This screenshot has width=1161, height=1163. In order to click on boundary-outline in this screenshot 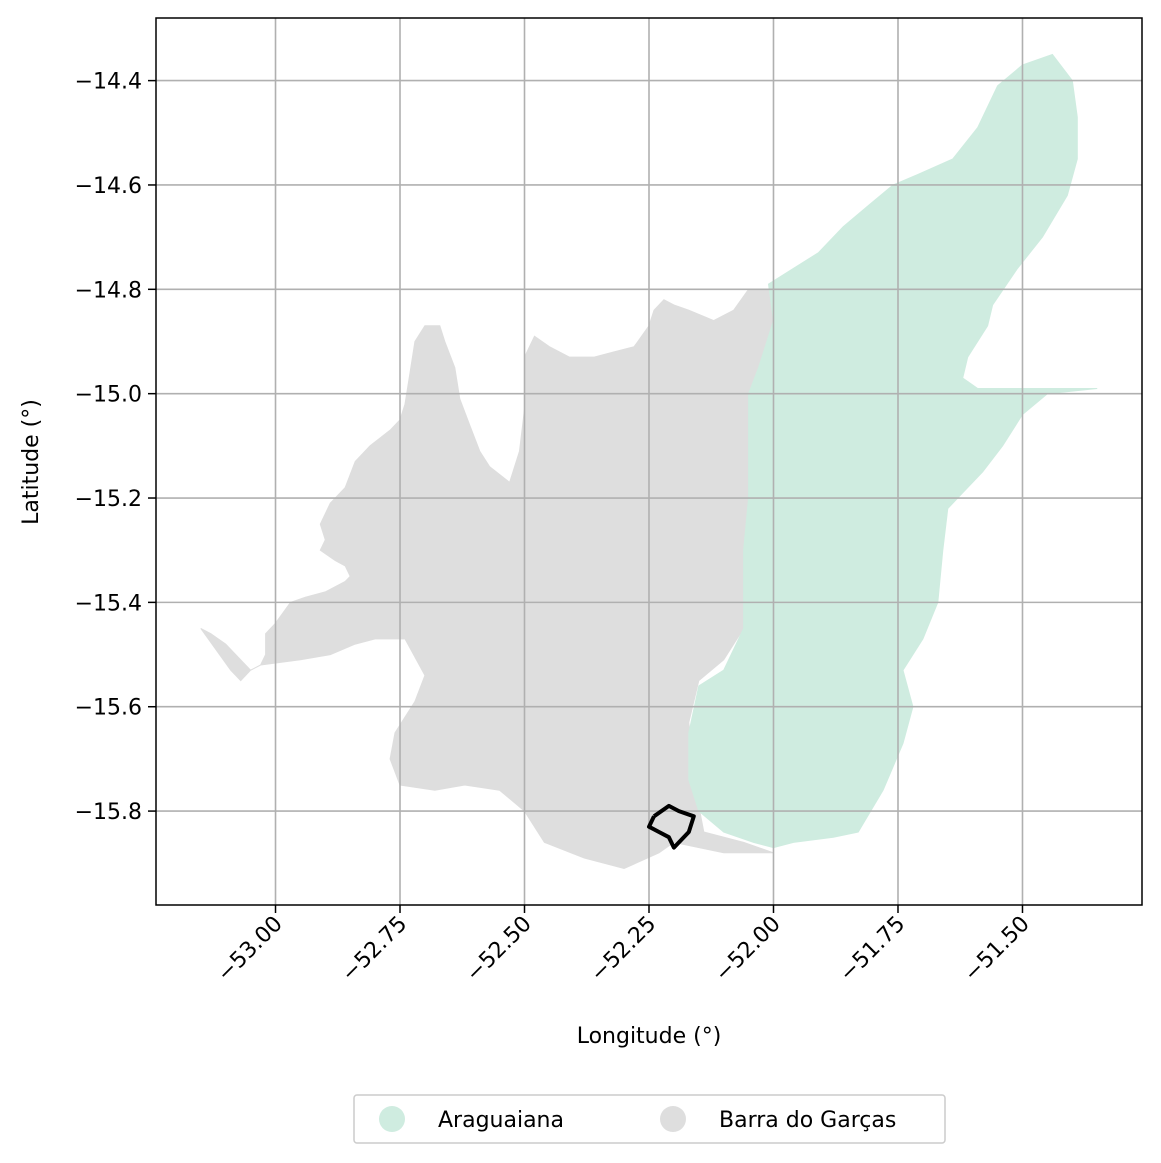, I will do `click(671, 826)`.